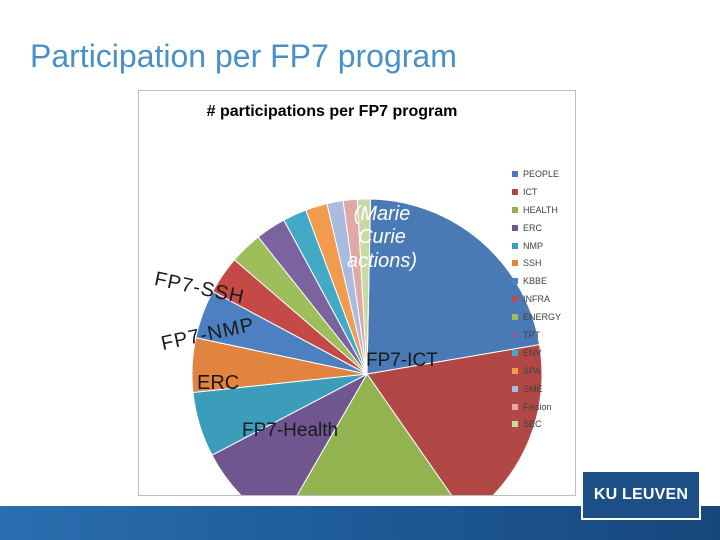  I want to click on legend-label: KBBE, so click(535, 281).